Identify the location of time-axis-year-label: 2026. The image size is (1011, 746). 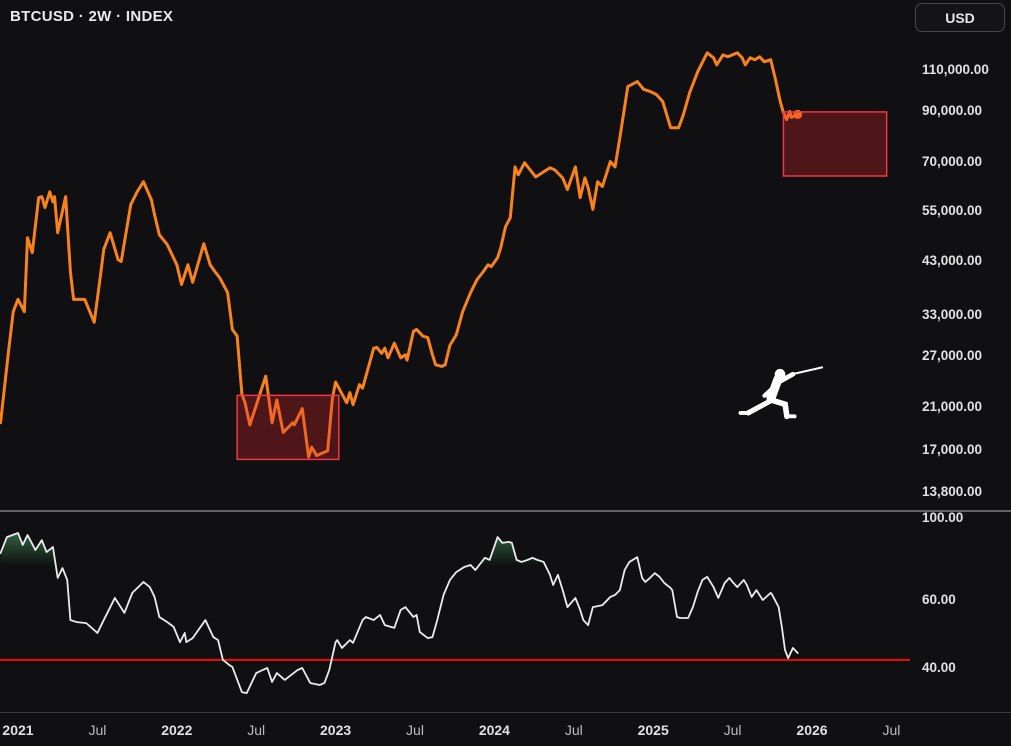
(812, 730).